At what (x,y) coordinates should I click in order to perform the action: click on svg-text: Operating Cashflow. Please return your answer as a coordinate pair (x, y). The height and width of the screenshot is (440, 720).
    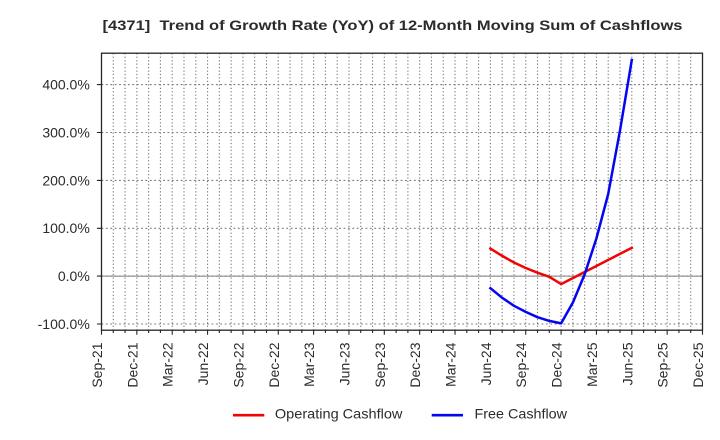
    Looking at the image, I should click on (339, 414).